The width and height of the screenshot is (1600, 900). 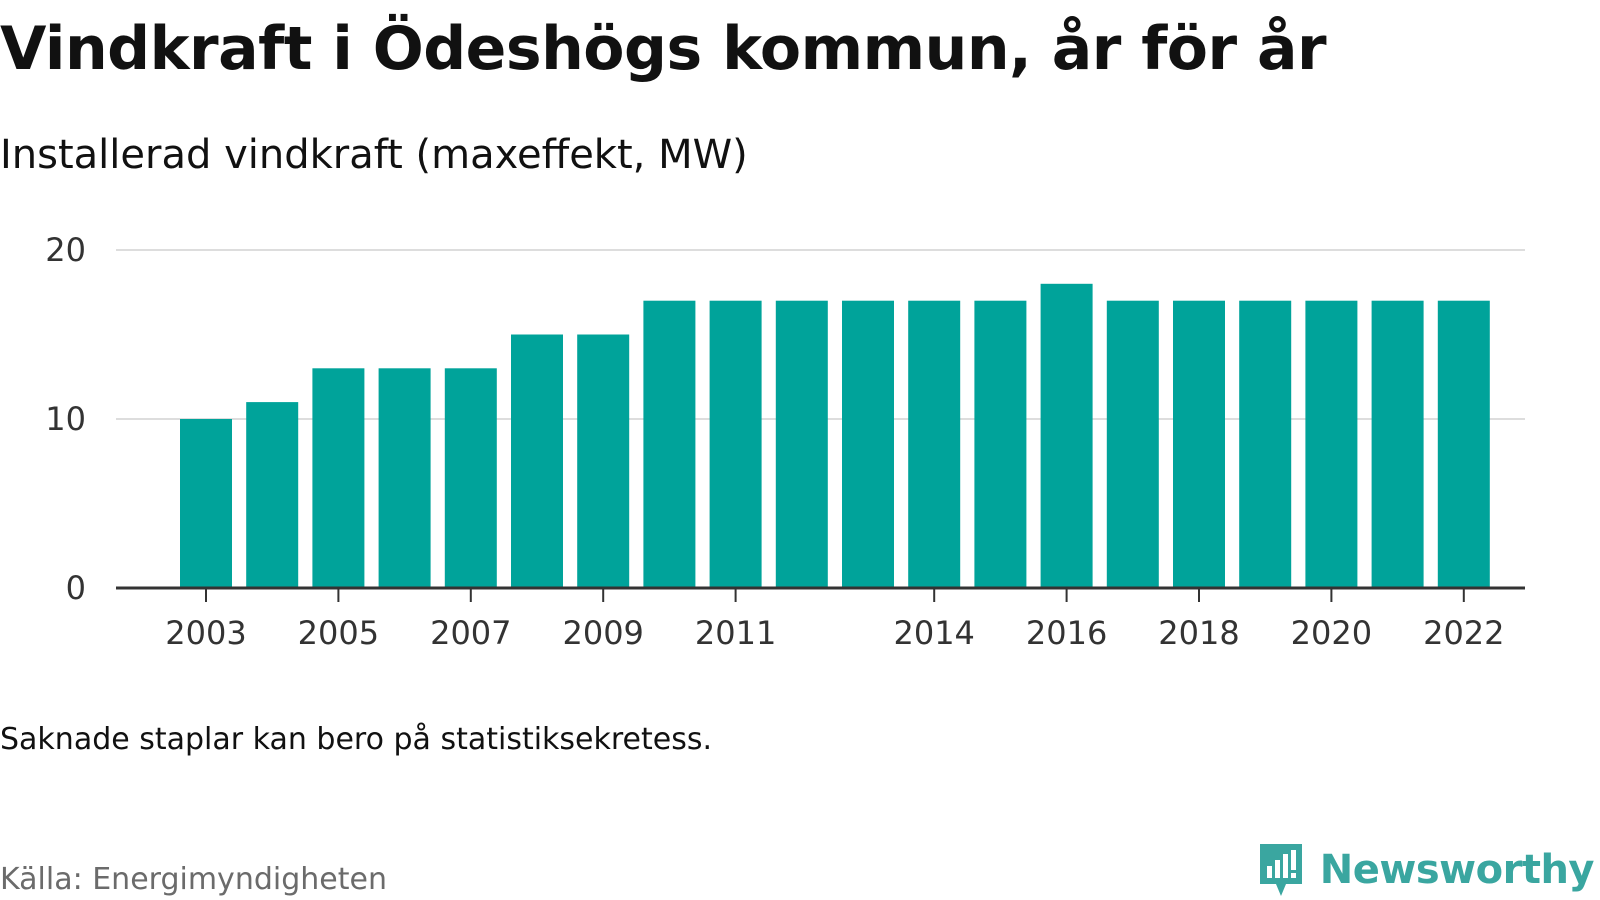 I want to click on bar-2004, so click(x=272, y=495).